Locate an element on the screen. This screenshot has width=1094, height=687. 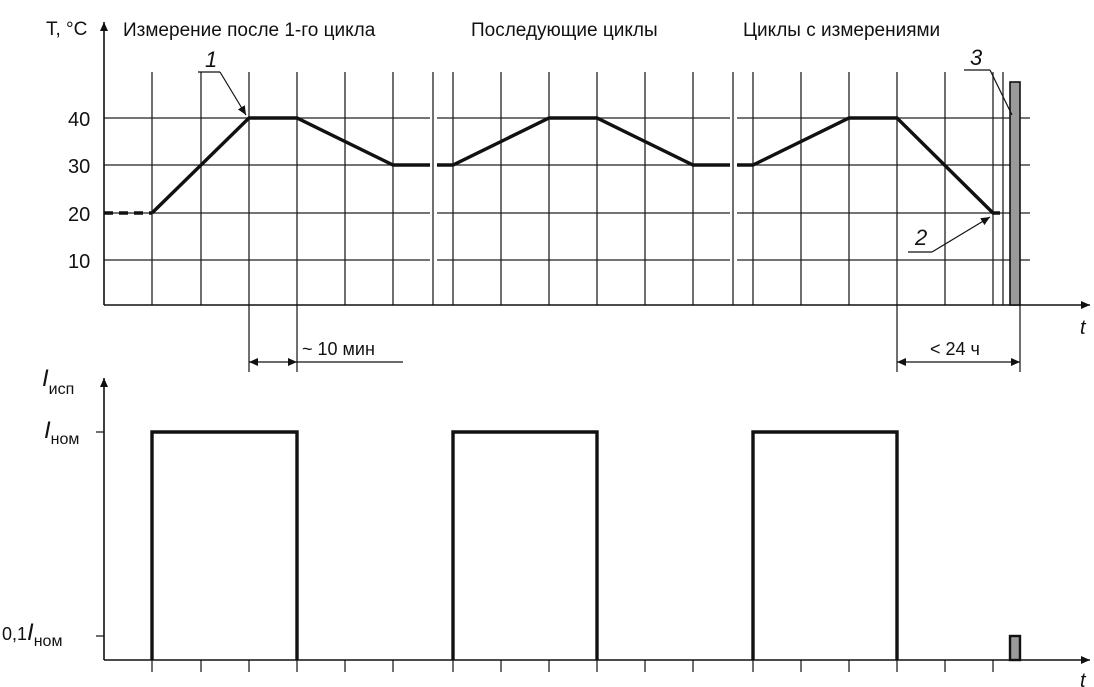
current-pulse-measurement-cycle is located at coordinates (825, 545).